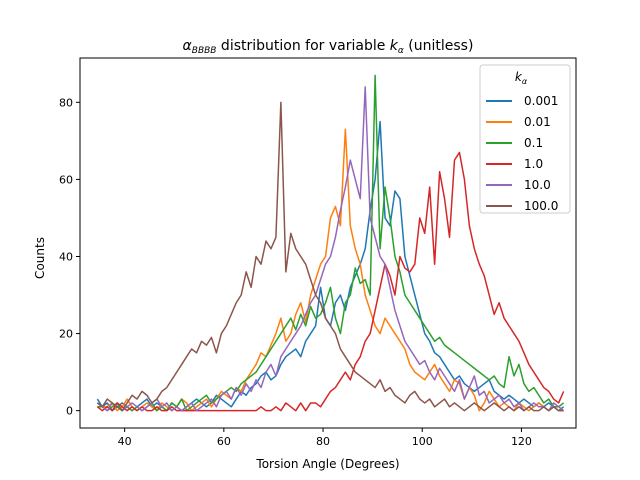 The image size is (640, 480). What do you see at coordinates (439, 46) in the screenshot?
I see `chart-title-suffix: (unitless)` at bounding box center [439, 46].